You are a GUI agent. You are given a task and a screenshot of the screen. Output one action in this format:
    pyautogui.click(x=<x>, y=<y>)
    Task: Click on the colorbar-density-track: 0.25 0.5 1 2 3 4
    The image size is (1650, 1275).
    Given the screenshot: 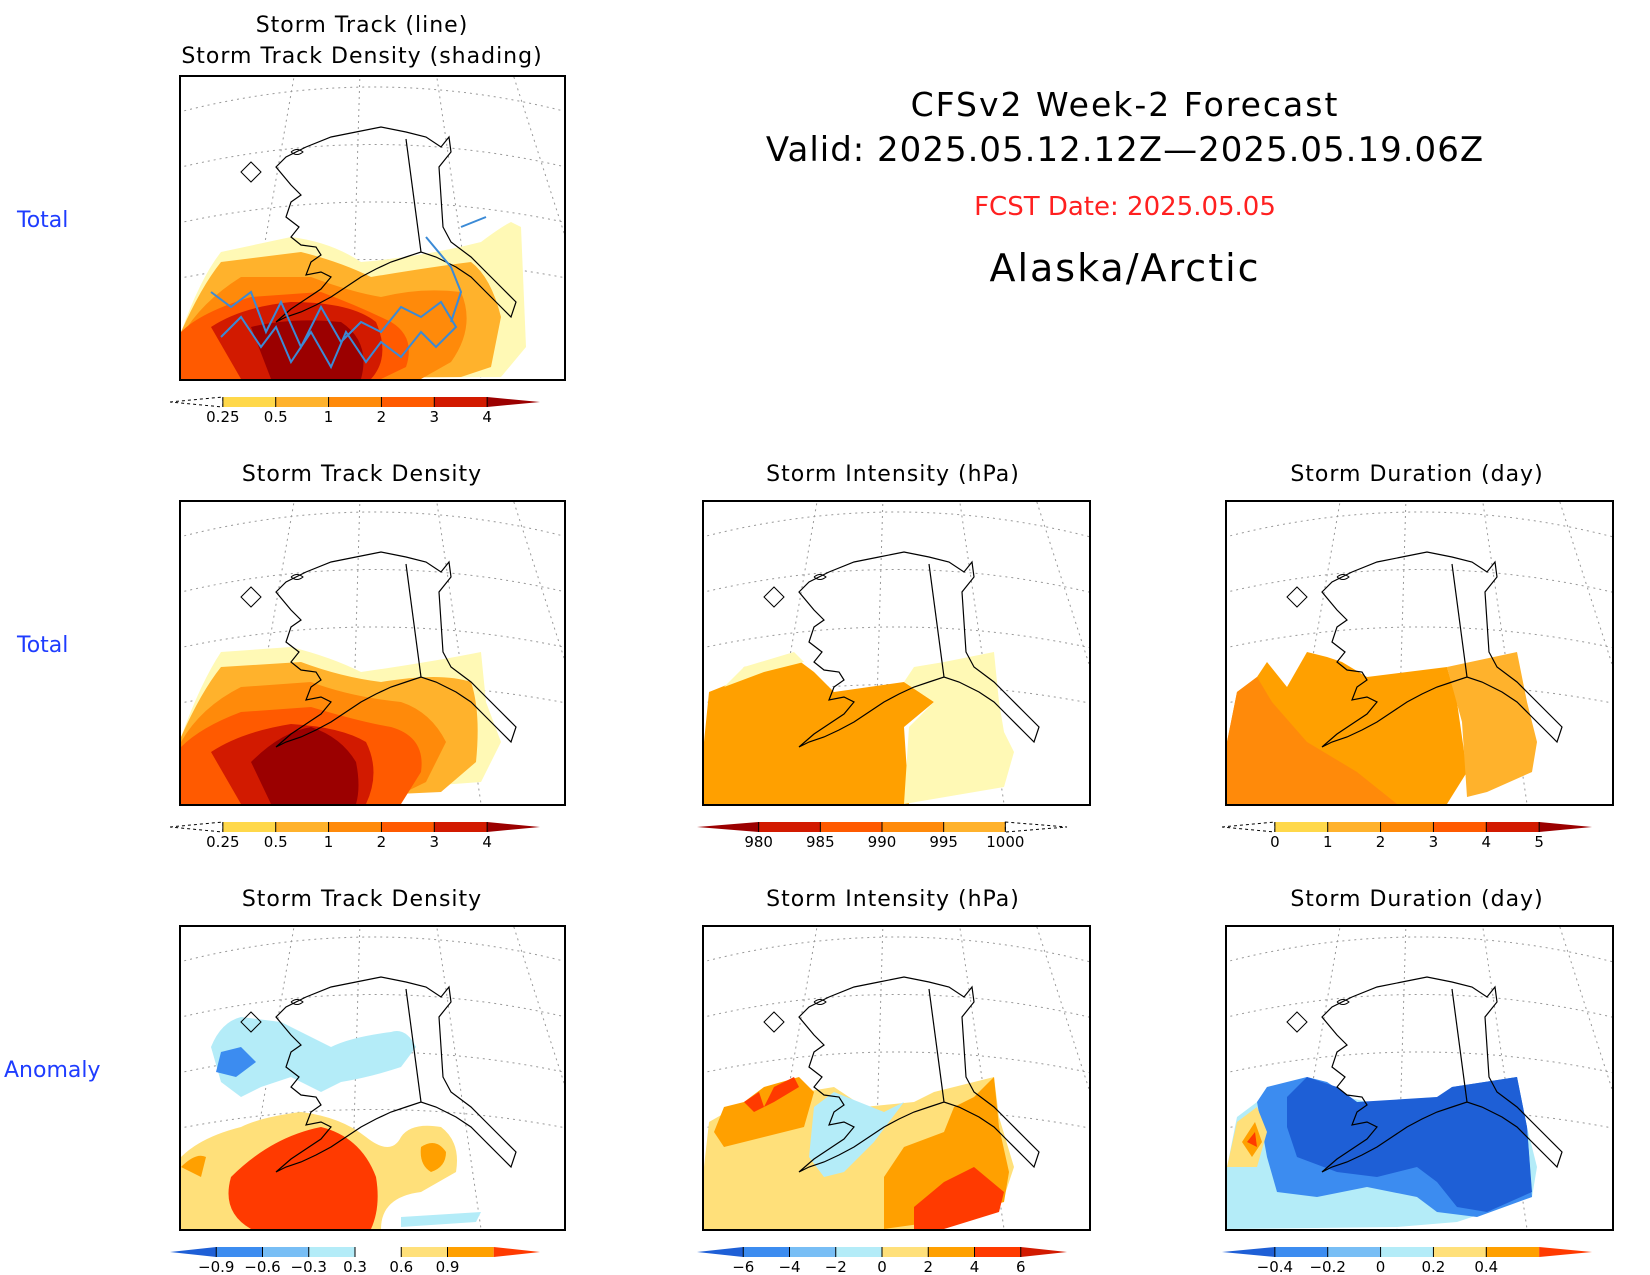 What is the action you would take?
    pyautogui.click(x=355, y=410)
    